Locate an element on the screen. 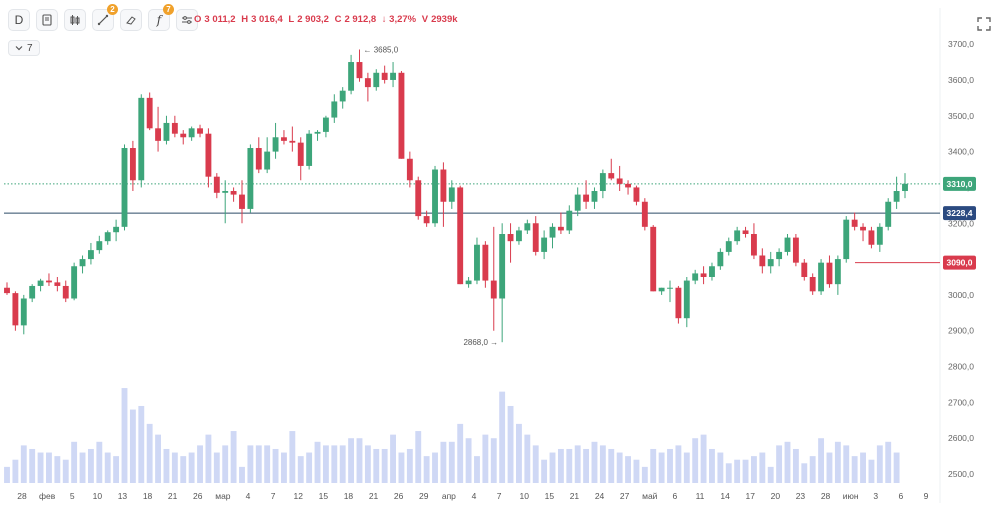 Image resolution: width=1000 pixels, height=511 pixels. studies-toggle: 7 is located at coordinates (24, 48).